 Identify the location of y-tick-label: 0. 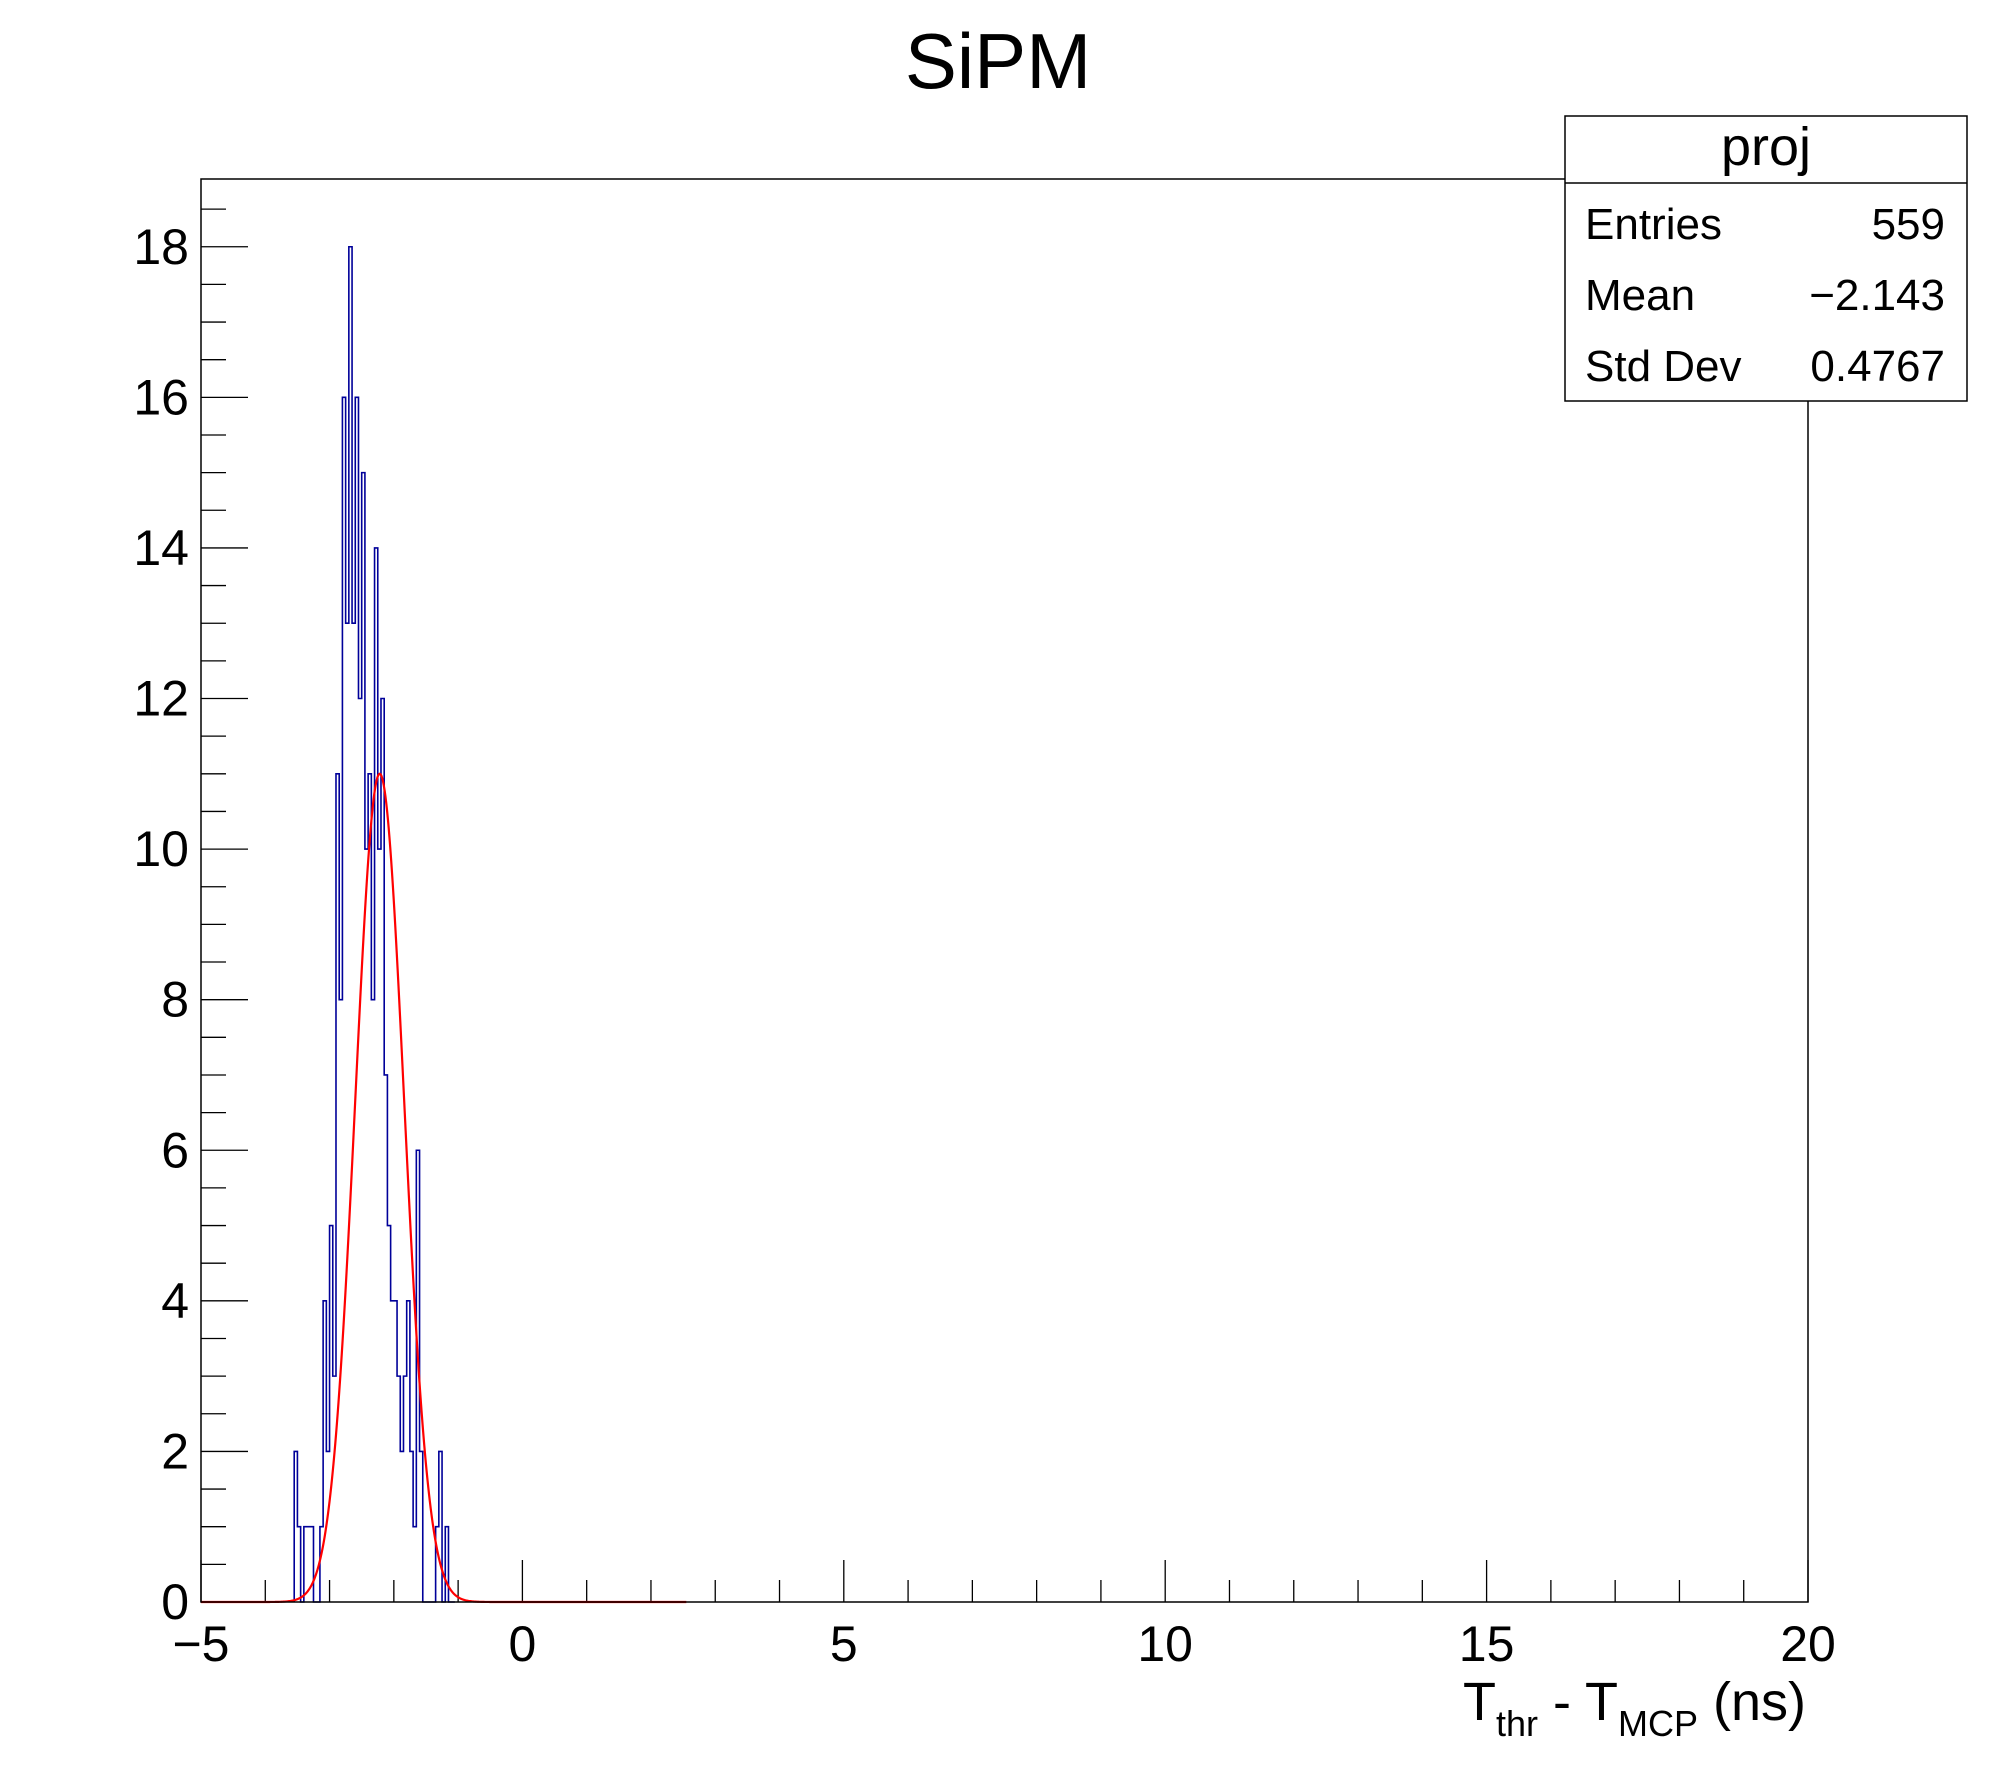
(175, 1602).